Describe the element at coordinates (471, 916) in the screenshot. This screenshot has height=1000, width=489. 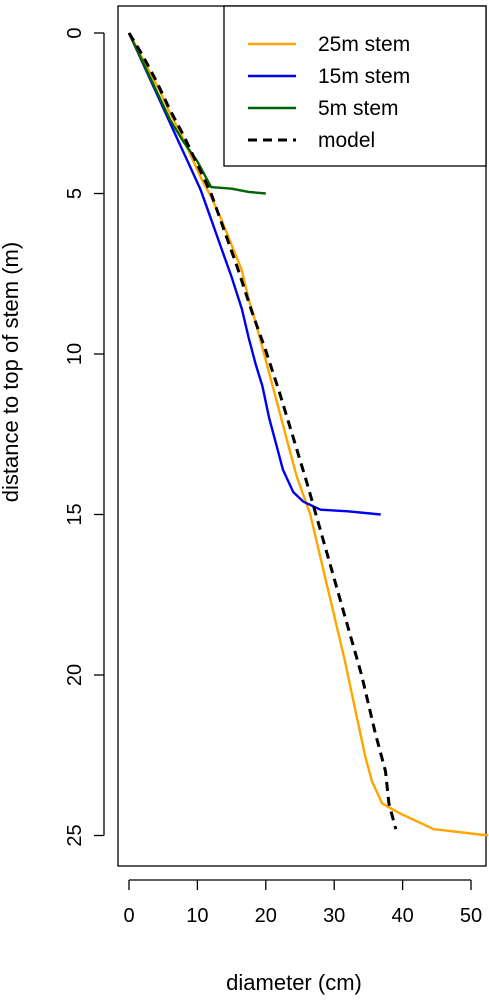
I see `x-tick-label: 50` at that location.